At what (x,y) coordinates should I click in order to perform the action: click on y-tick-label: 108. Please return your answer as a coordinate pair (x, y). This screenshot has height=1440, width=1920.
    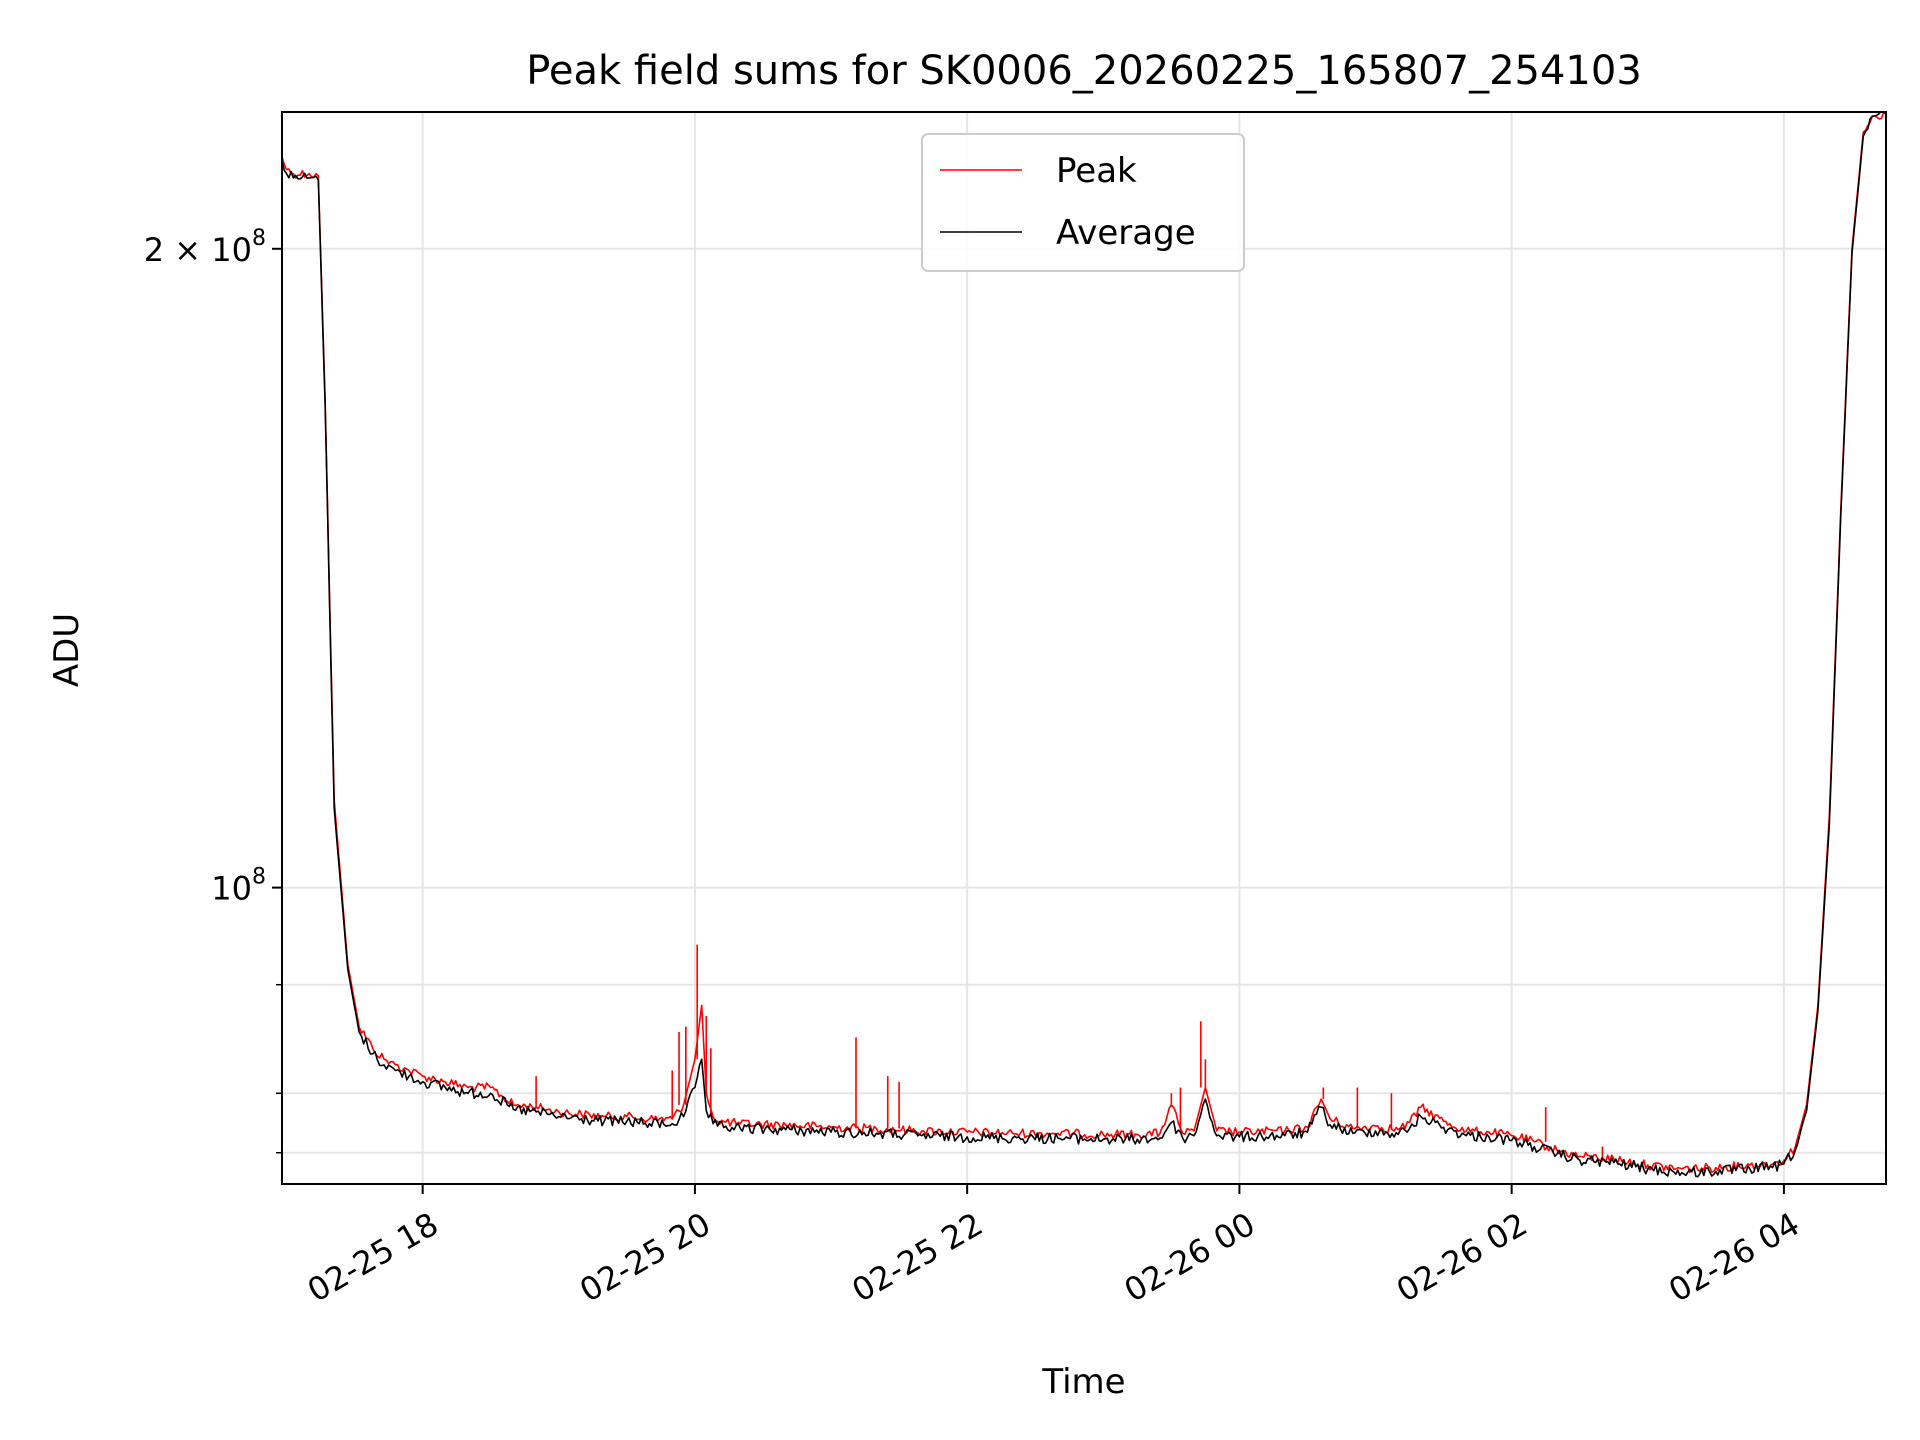
    Looking at the image, I should click on (238, 886).